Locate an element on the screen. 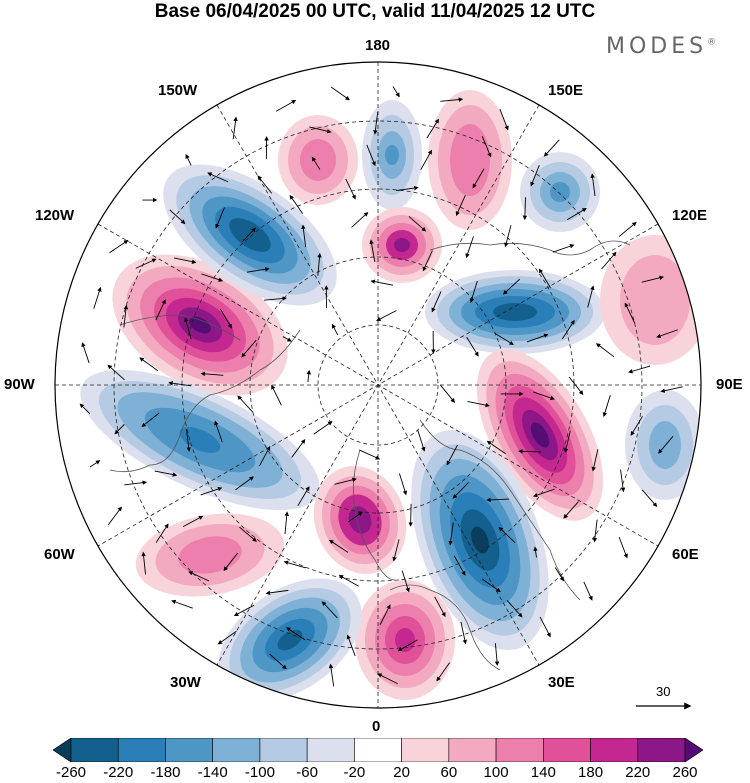 This screenshot has width=750, height=783. registered-mark: ® is located at coordinates (712, 42).